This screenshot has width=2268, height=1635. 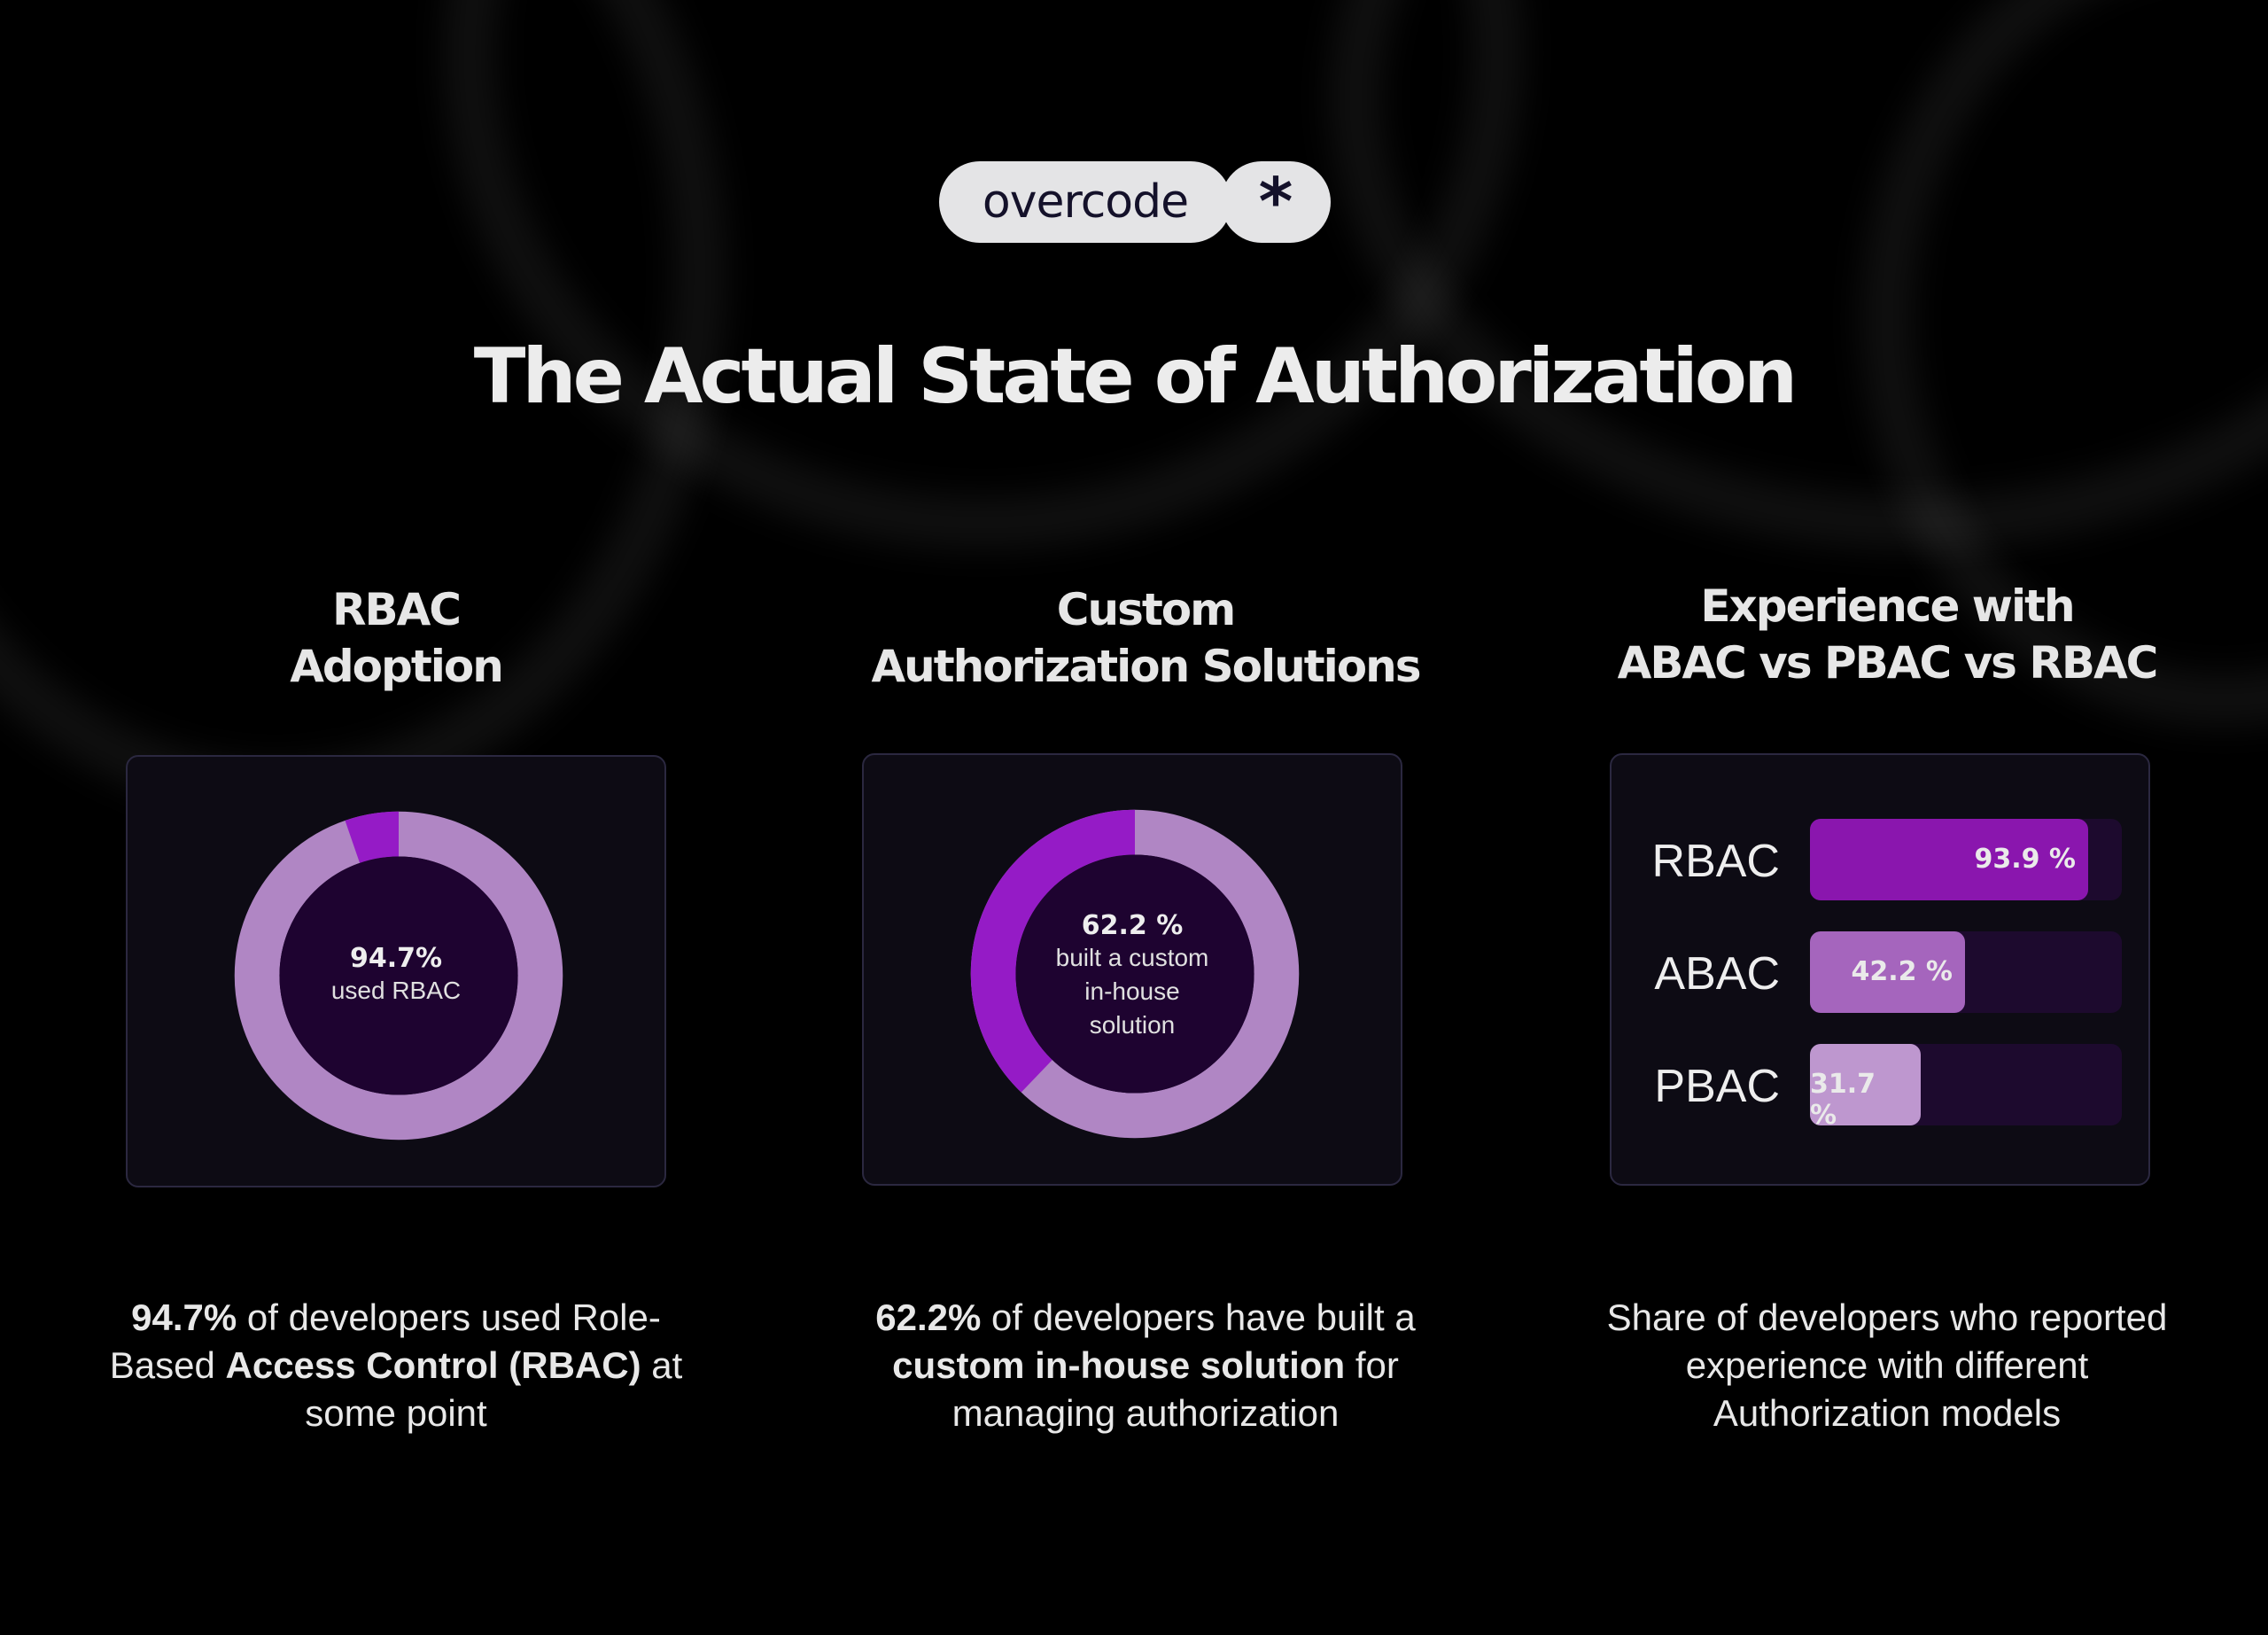 I want to click on center-sublabel: solution, so click(x=1132, y=1025).